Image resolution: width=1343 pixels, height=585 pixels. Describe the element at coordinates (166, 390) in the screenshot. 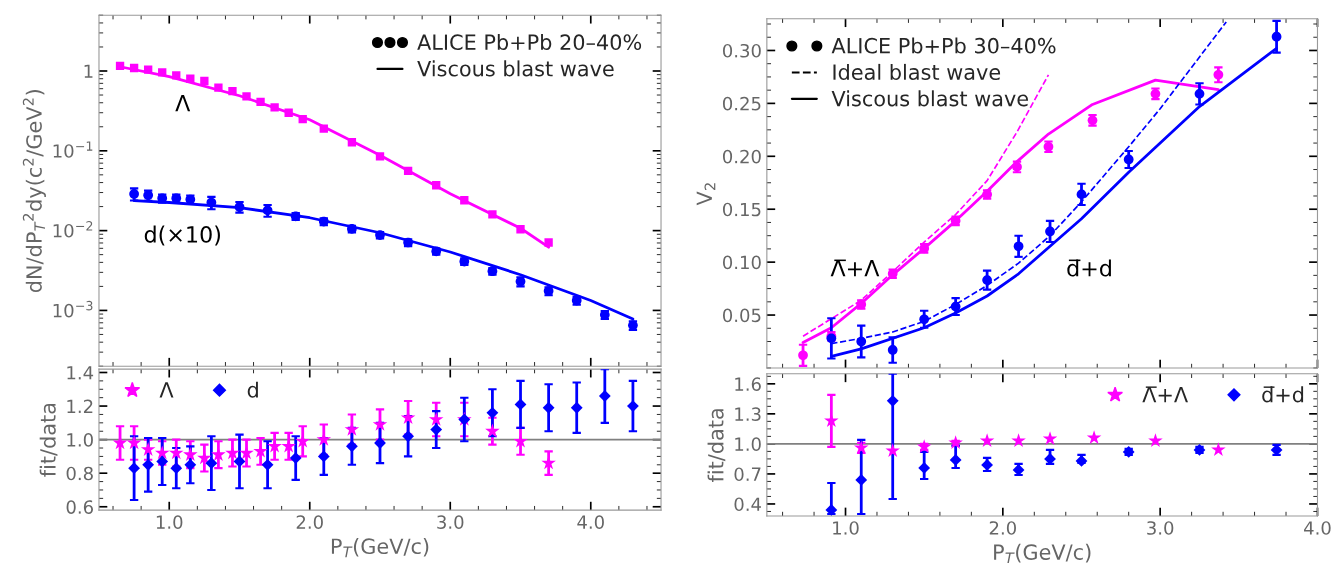

I see `legend-label: Λ` at that location.